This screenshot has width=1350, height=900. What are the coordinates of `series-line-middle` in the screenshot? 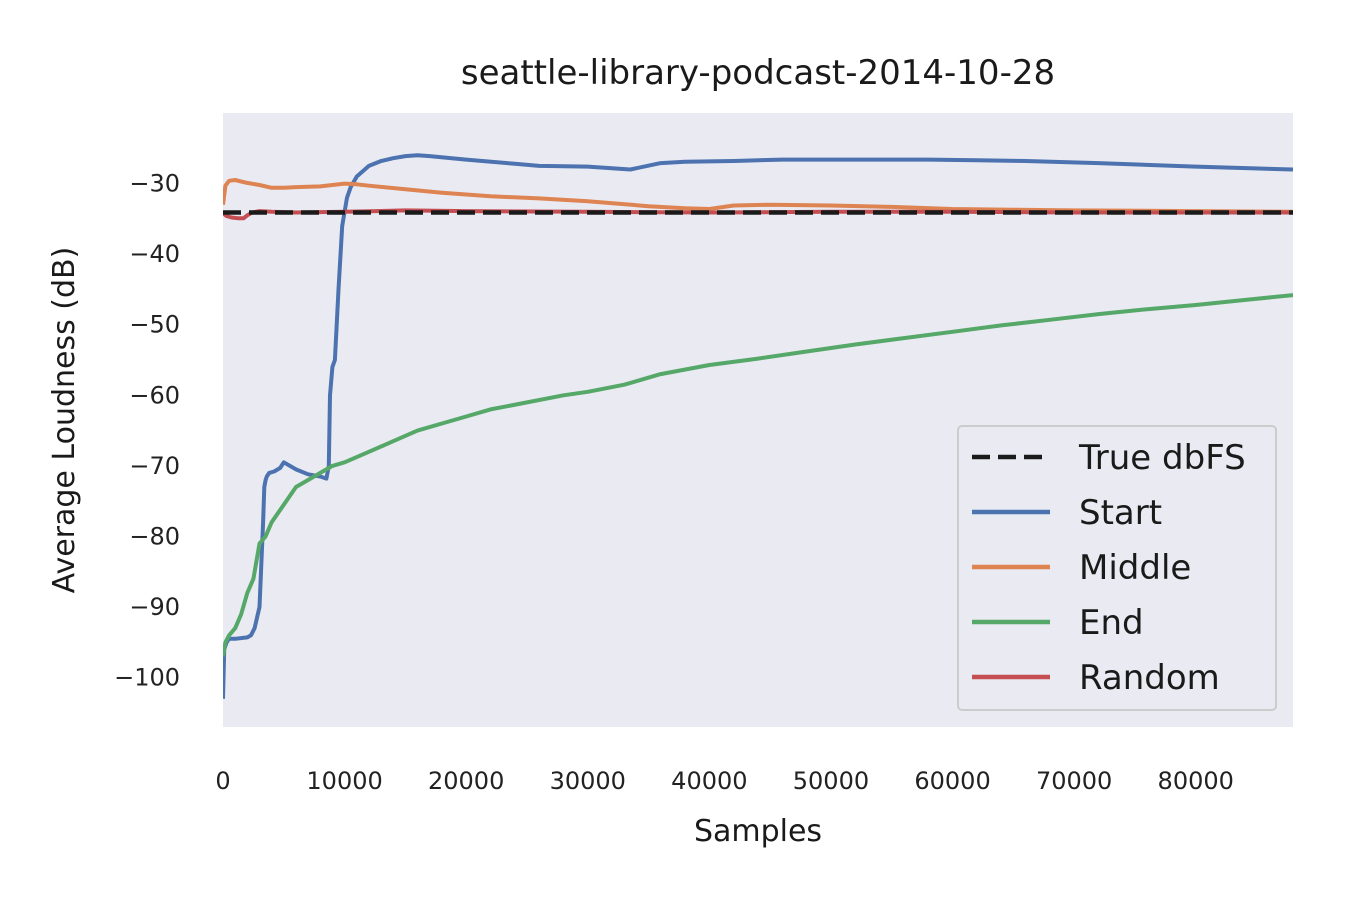 It's located at (758, 196).